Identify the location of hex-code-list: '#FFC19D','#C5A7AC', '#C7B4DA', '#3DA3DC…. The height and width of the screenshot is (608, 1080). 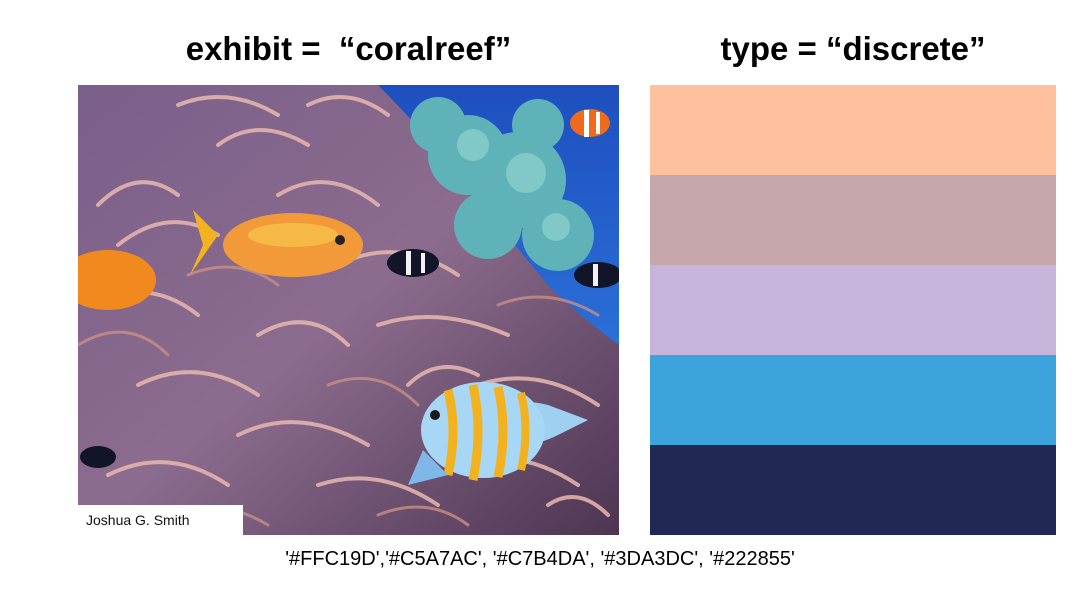
(540, 559).